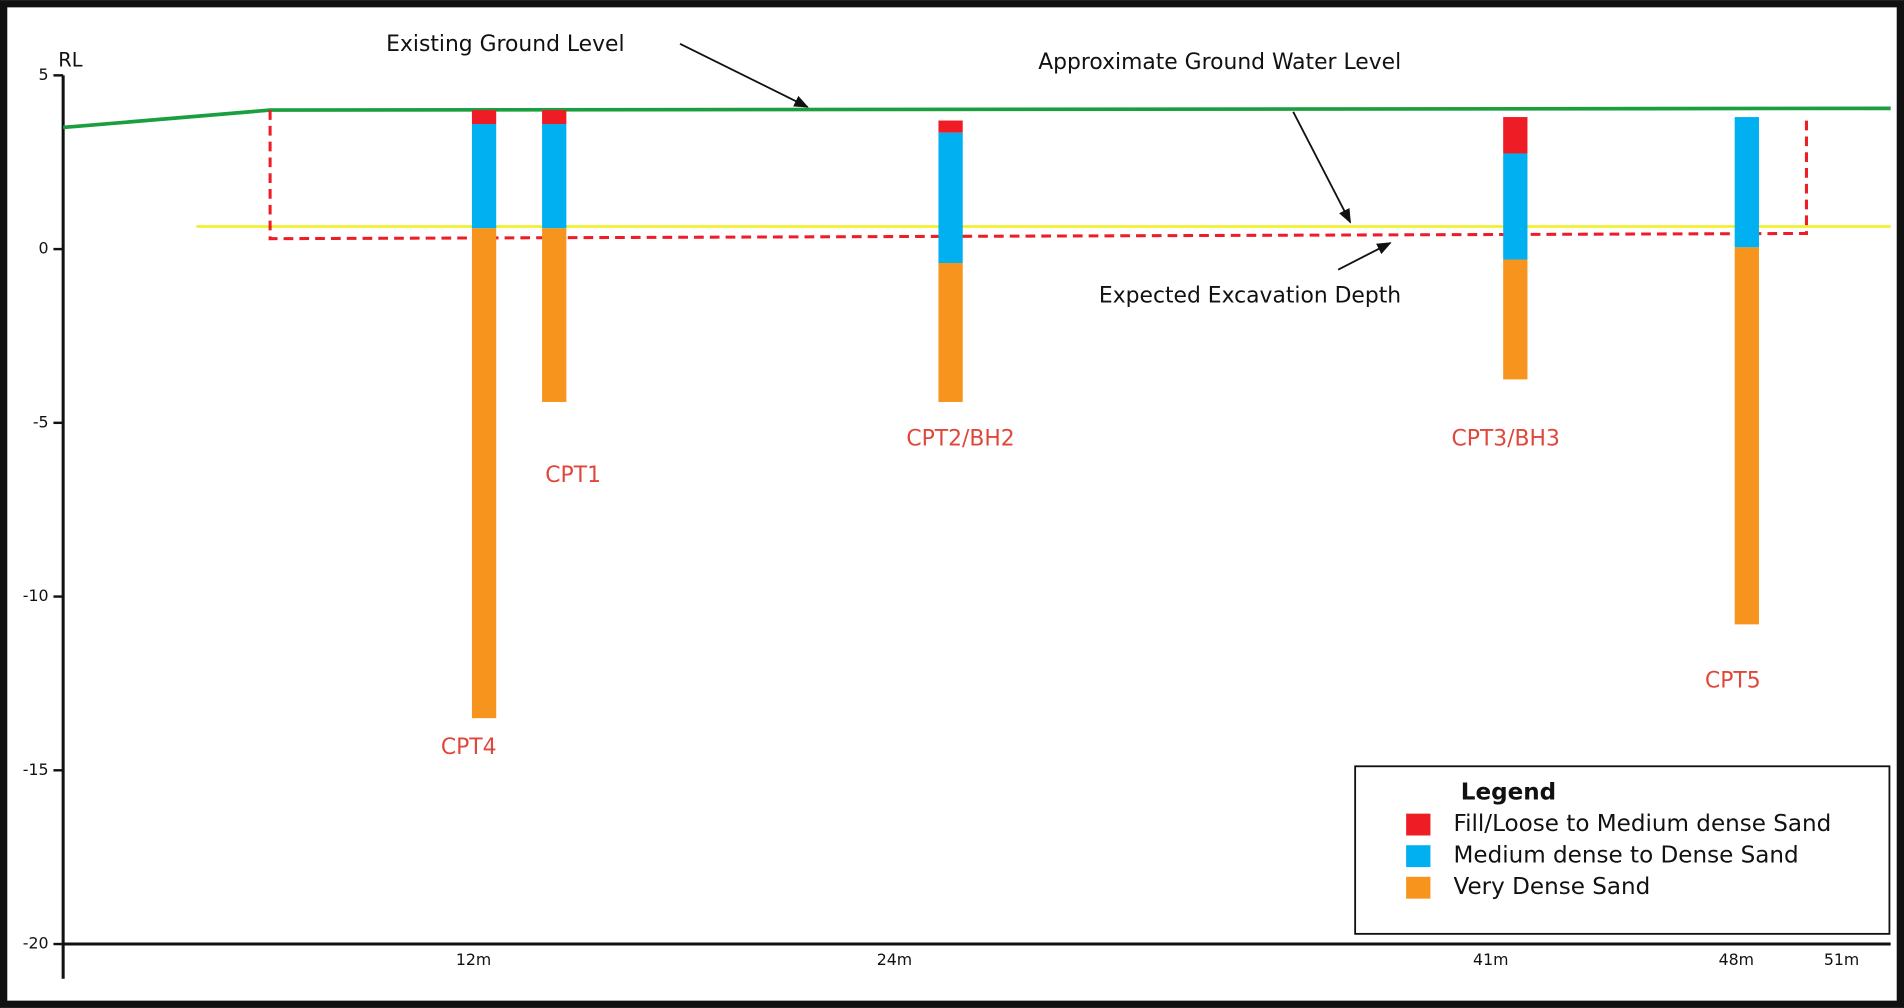 The width and height of the screenshot is (1904, 1008). I want to click on y-tick-label: -5, so click(41, 421).